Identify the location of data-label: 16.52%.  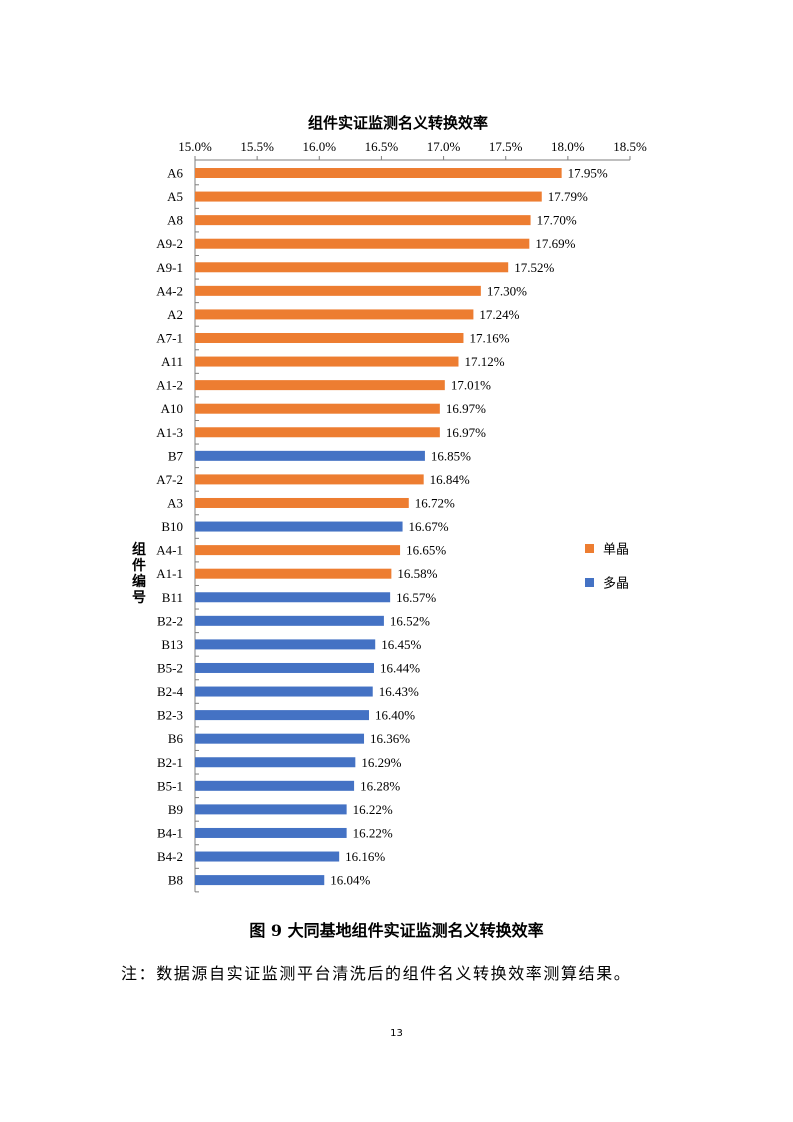
(410, 620).